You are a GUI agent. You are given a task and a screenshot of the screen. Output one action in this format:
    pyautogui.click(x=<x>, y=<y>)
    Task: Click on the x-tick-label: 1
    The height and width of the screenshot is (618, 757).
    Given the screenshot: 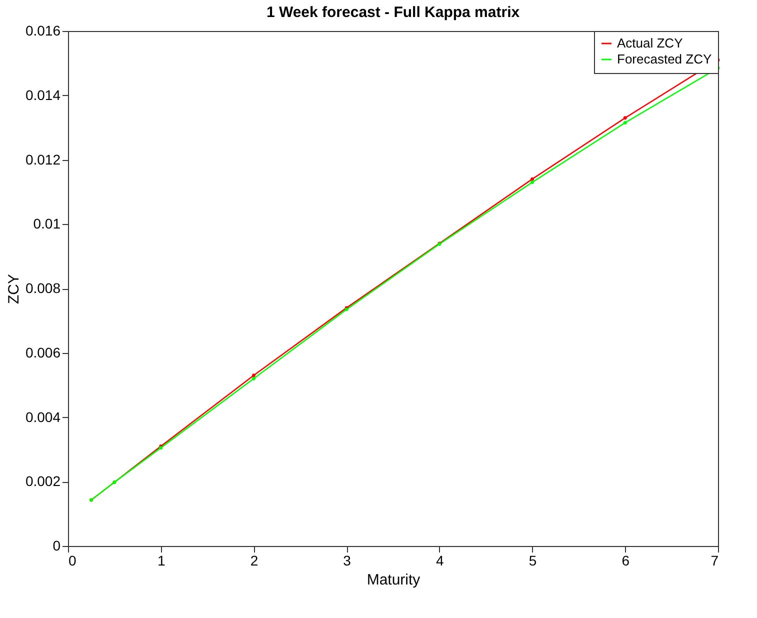 What is the action you would take?
    pyautogui.click(x=161, y=560)
    